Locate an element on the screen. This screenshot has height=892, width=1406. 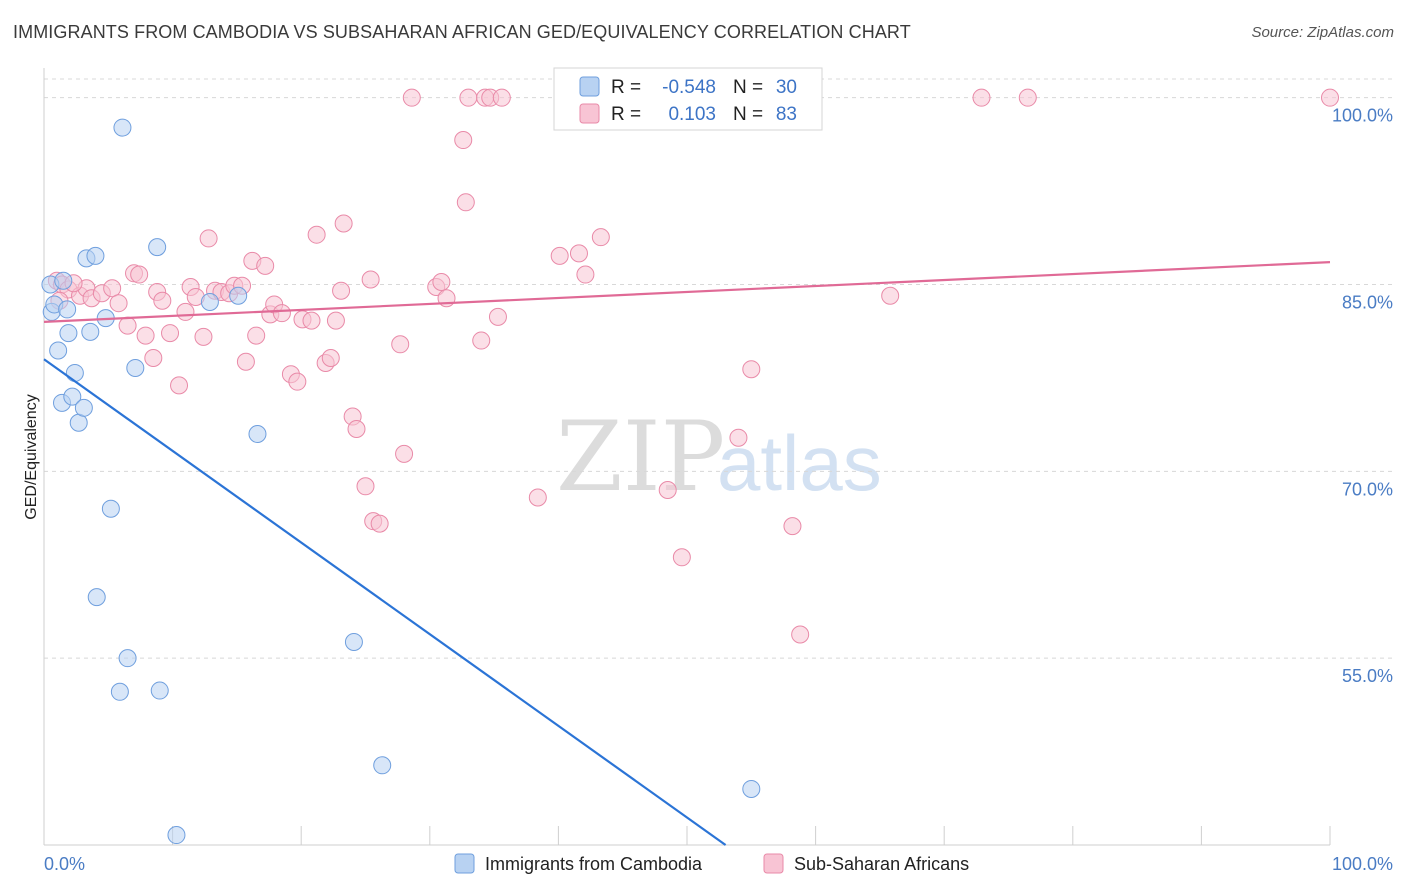
legend-r-label-africa: R = is located at coordinates (626, 114).